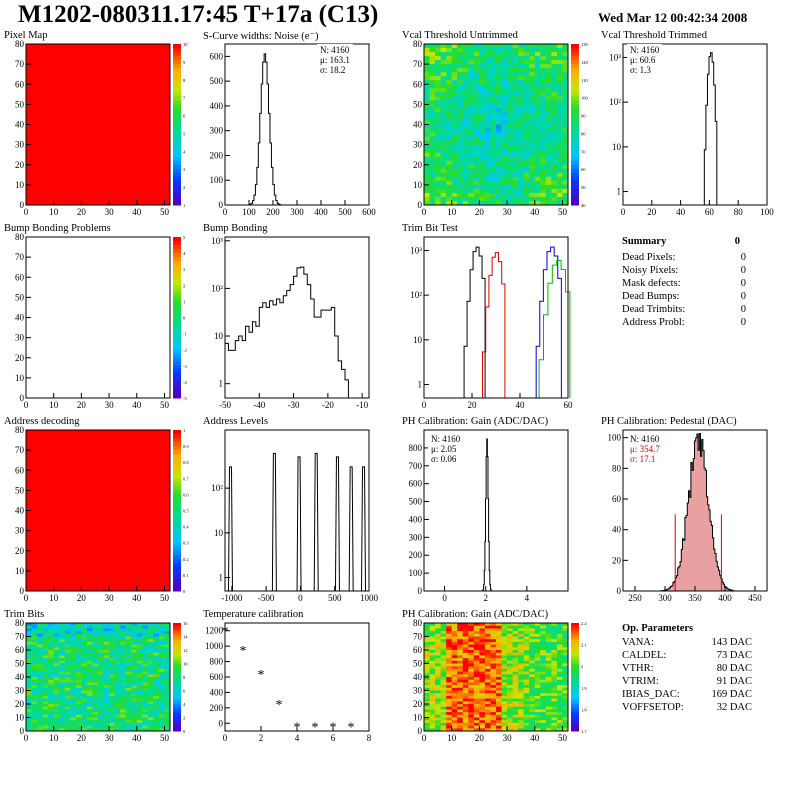  I want to click on y-tick-label: 300, so click(416, 537).